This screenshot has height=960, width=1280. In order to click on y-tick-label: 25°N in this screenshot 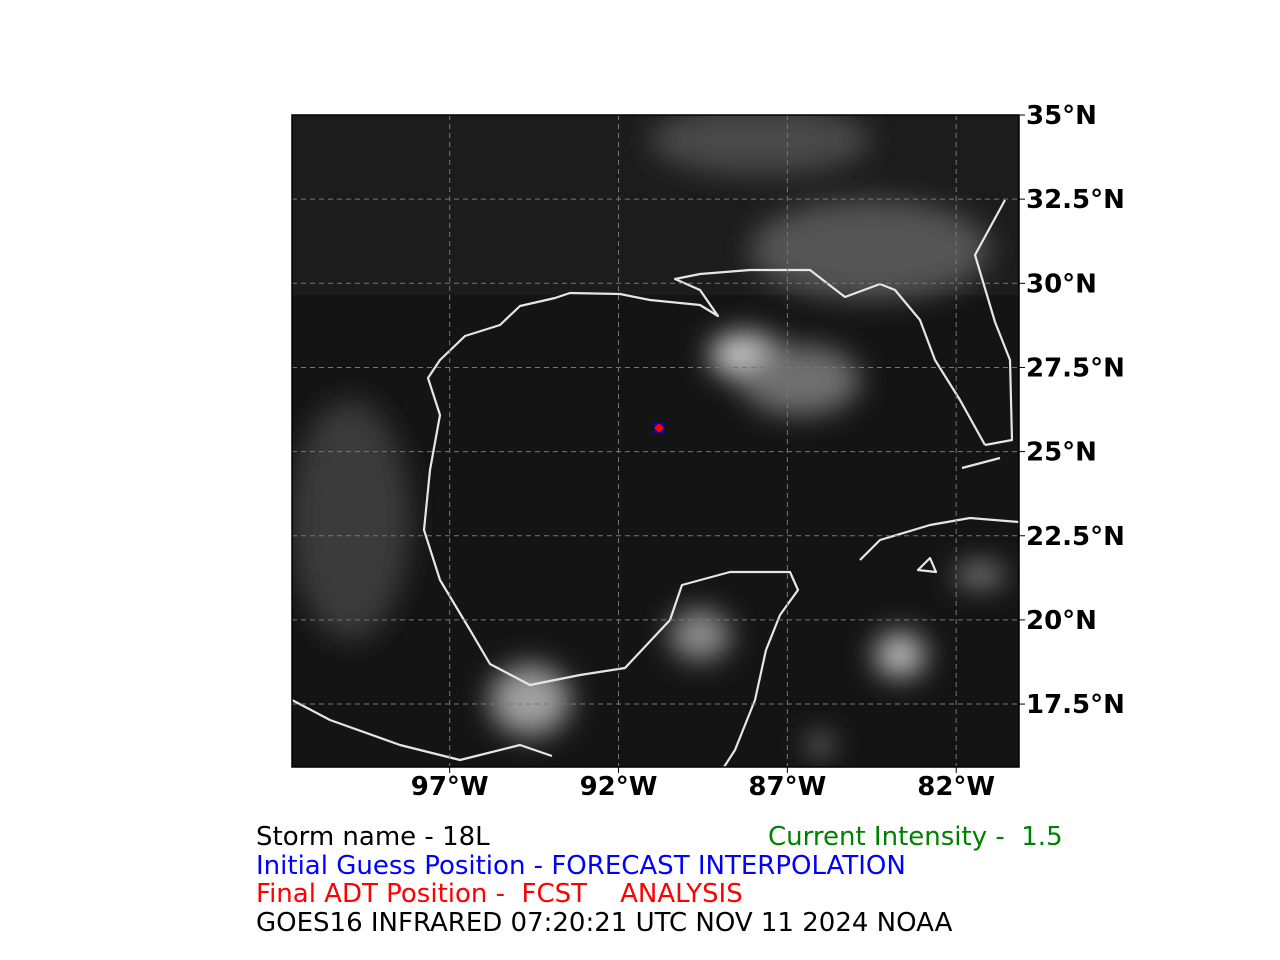, I will do `click(1061, 453)`.